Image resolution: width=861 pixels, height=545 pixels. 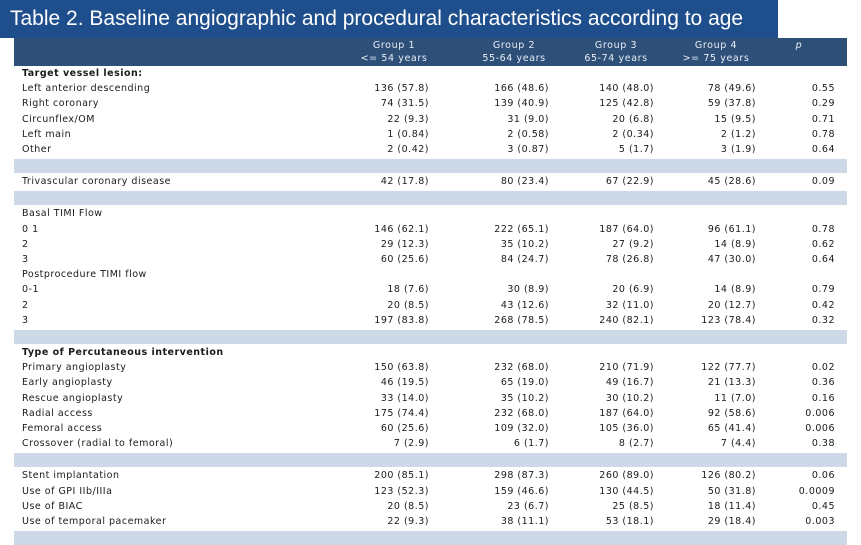 I want to click on group3-cell: 140 (48.0), so click(x=626, y=89).